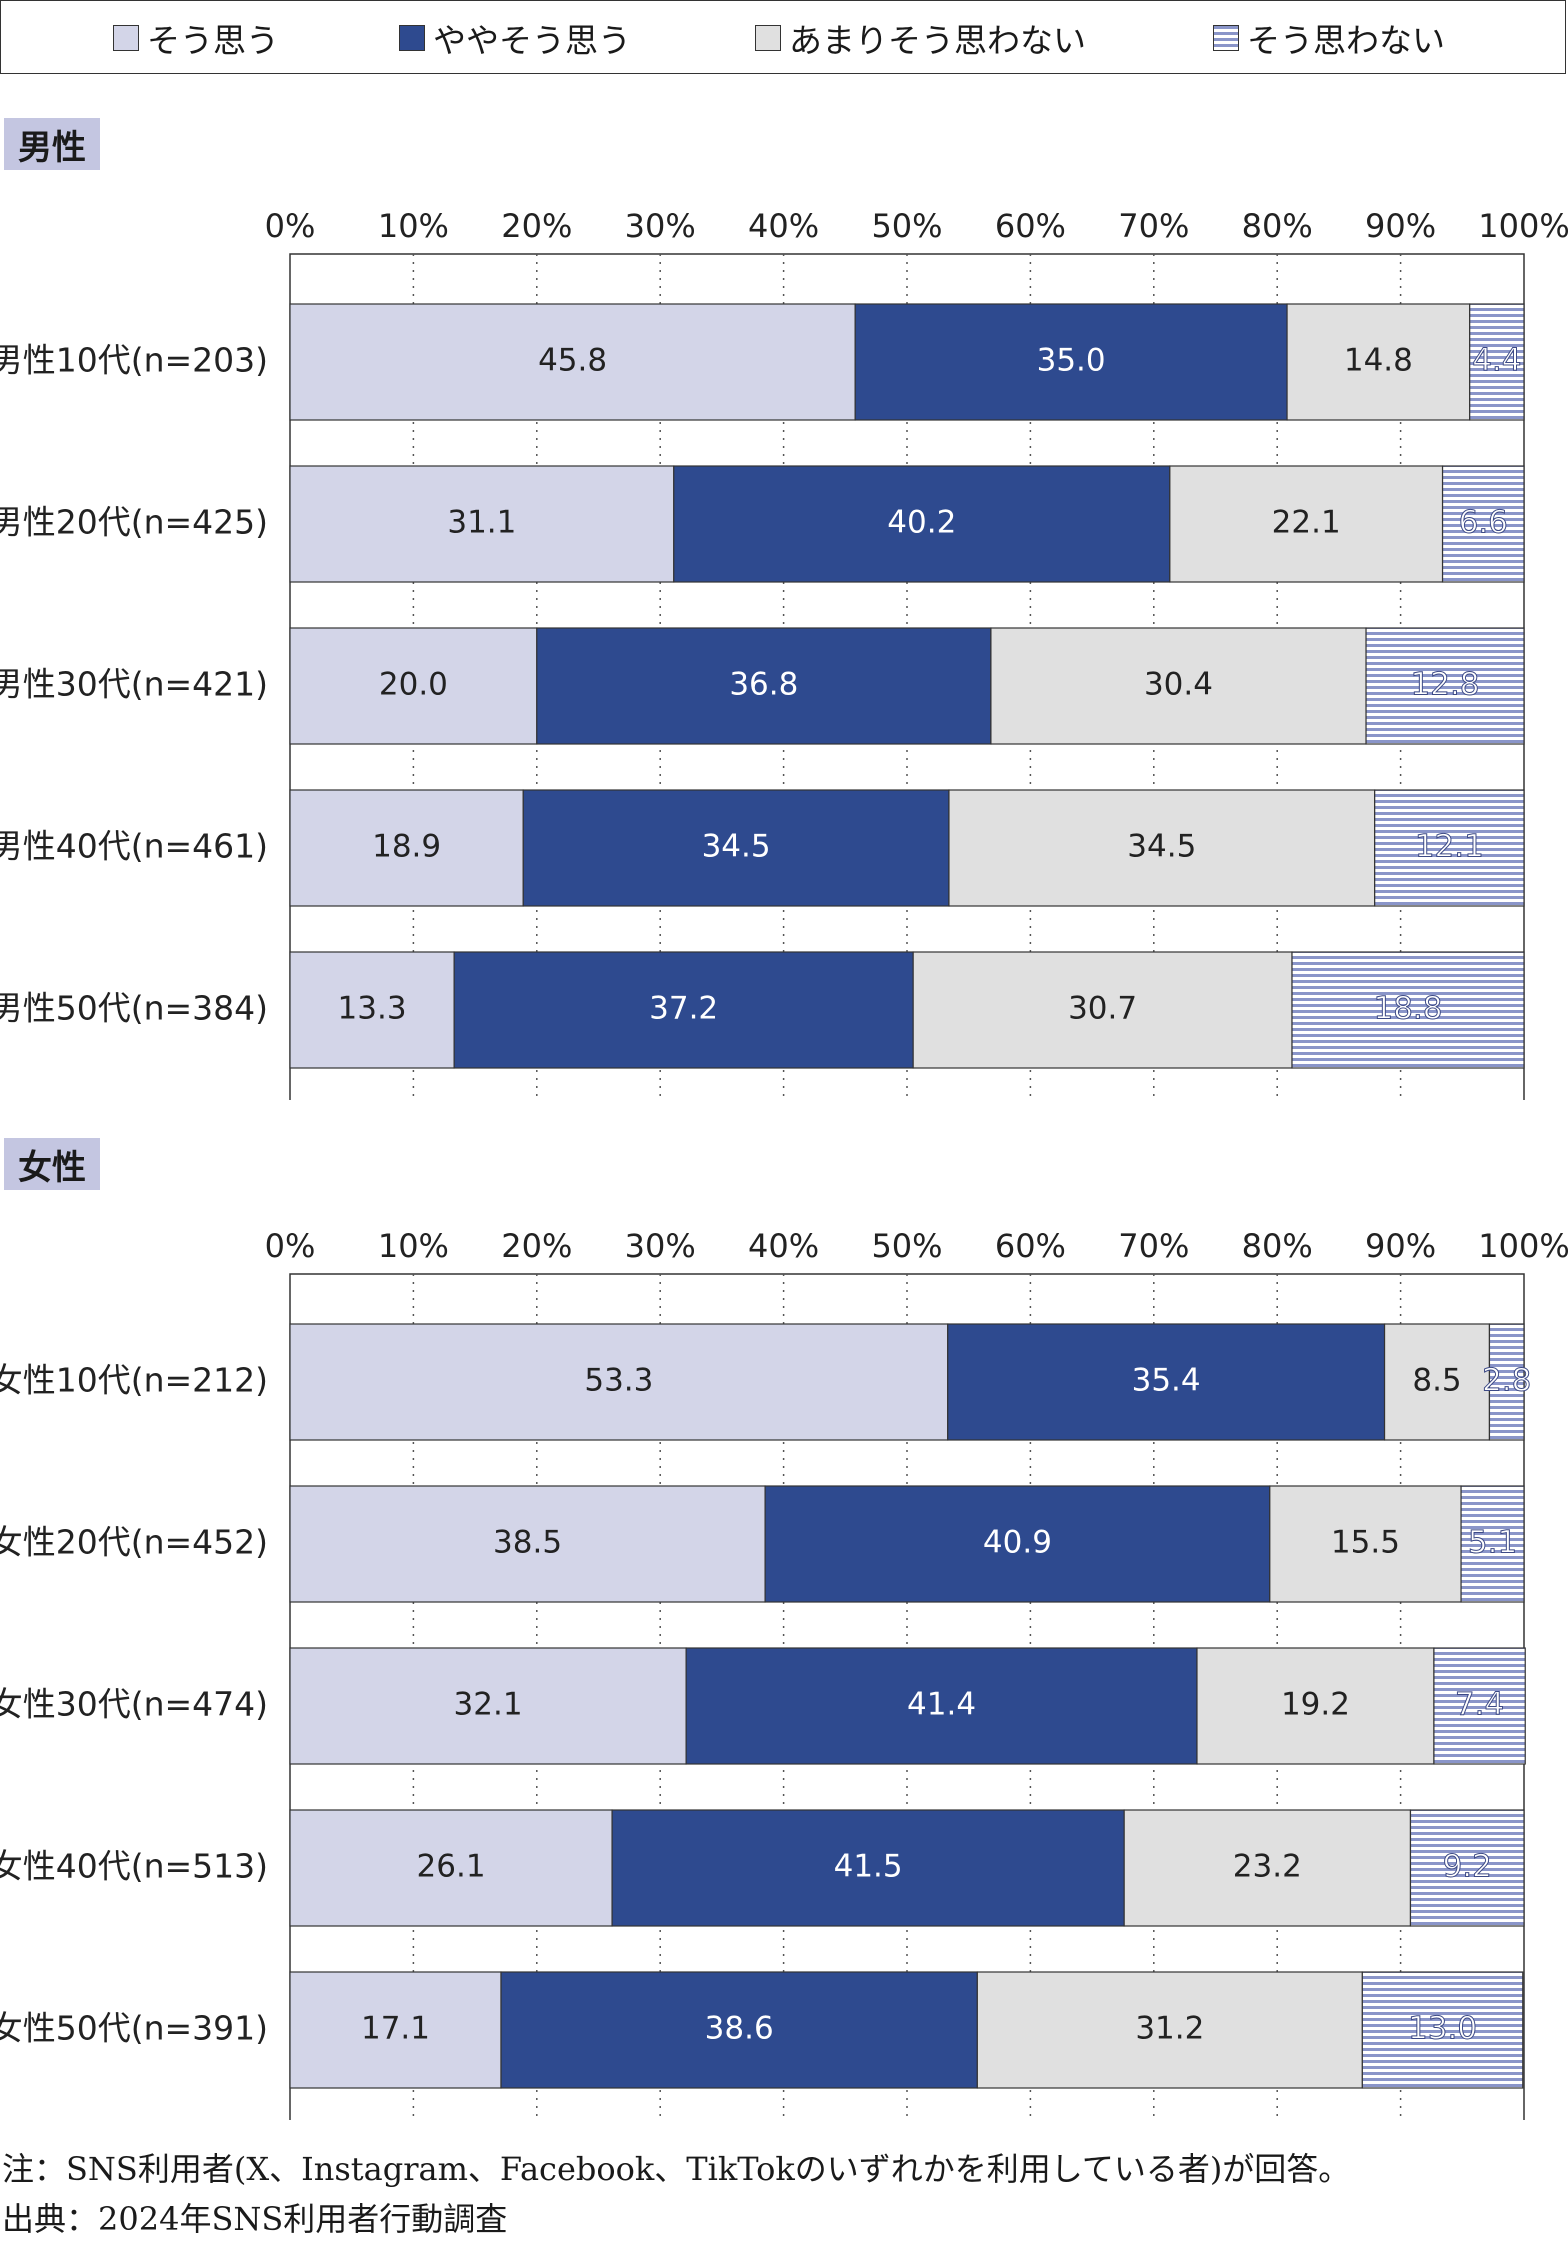  I want to click on data-label: 22.1, so click(1306, 523).